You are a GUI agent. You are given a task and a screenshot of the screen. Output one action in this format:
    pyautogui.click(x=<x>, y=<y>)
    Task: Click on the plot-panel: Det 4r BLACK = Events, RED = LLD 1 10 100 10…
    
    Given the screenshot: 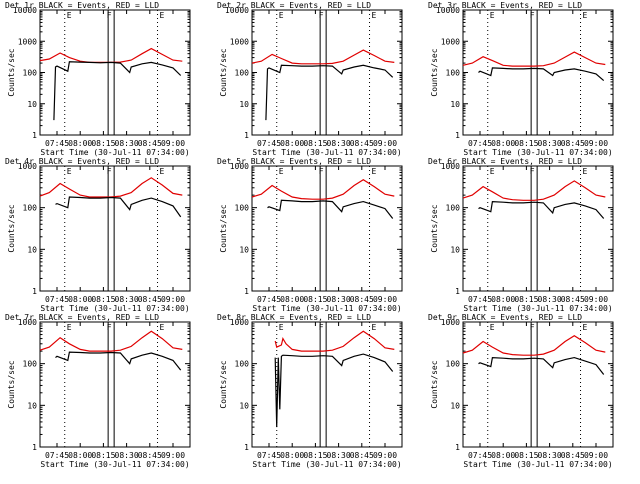 What is the action you would take?
    pyautogui.click(x=98, y=235)
    